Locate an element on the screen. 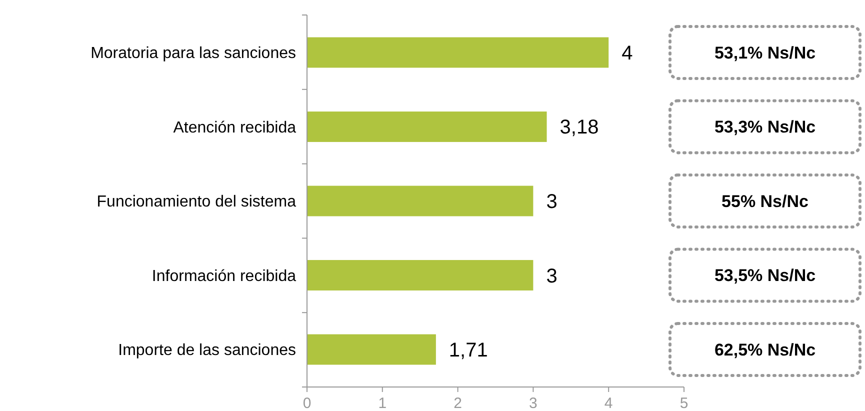 The image size is (865, 411). text: 55% Ns/Nc is located at coordinates (765, 201).